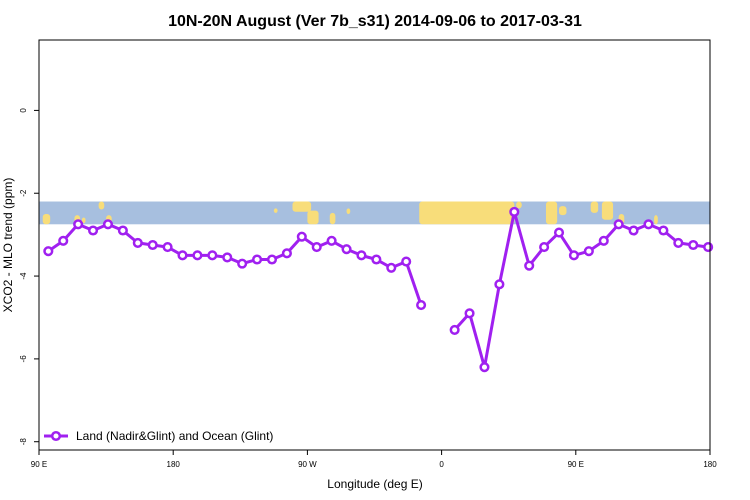 Image resolution: width=750 pixels, height=500 pixels. What do you see at coordinates (174, 436) in the screenshot?
I see `legend-entry-label: Land (Nadir&Glint) and Ocean (Glint)` at bounding box center [174, 436].